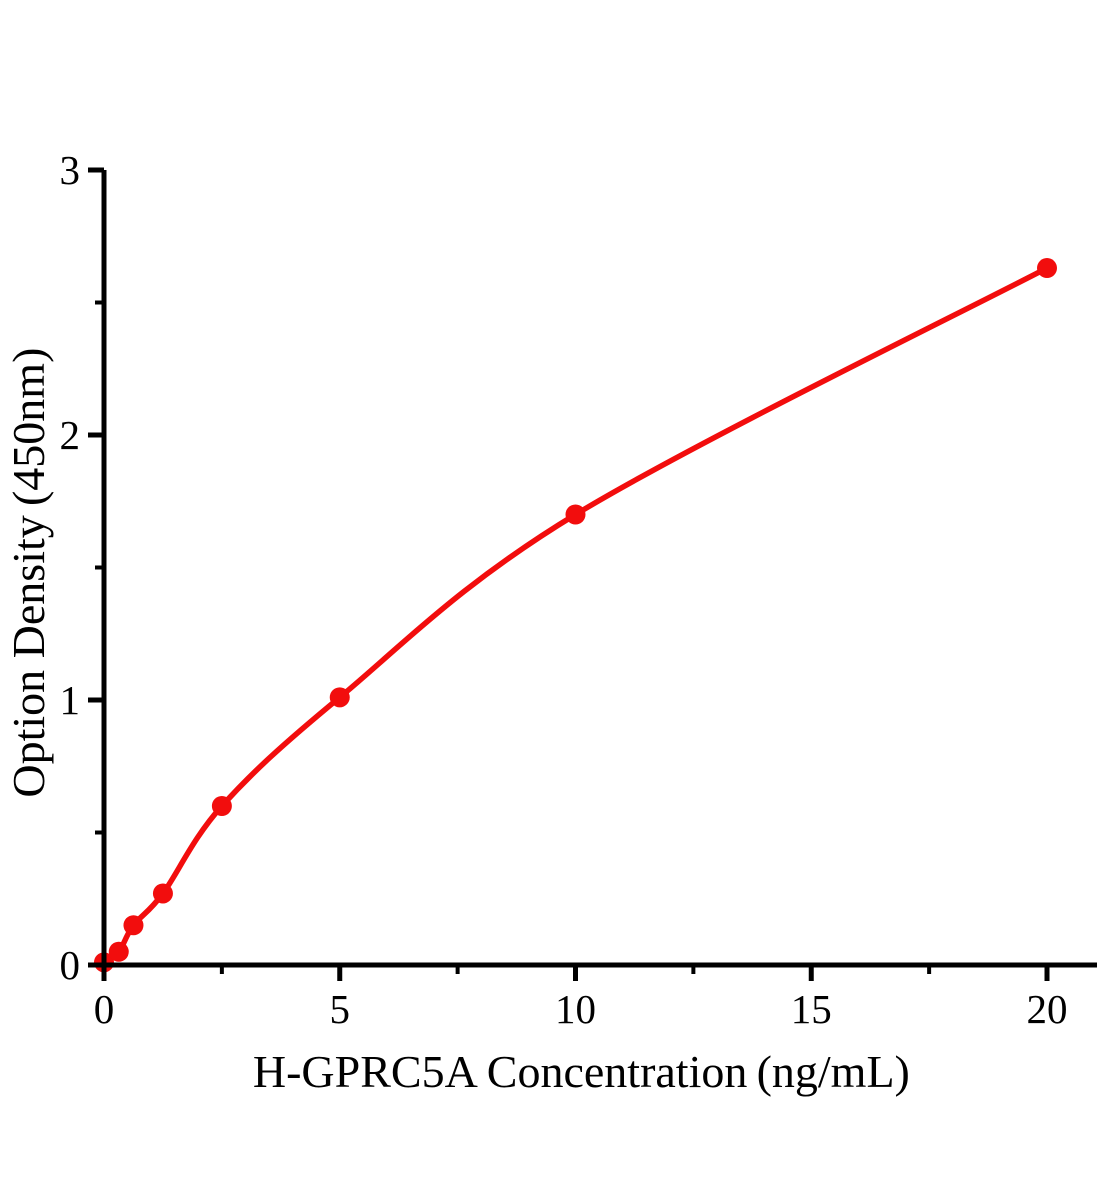  What do you see at coordinates (811, 1009) in the screenshot?
I see `x-tick-label: 15` at bounding box center [811, 1009].